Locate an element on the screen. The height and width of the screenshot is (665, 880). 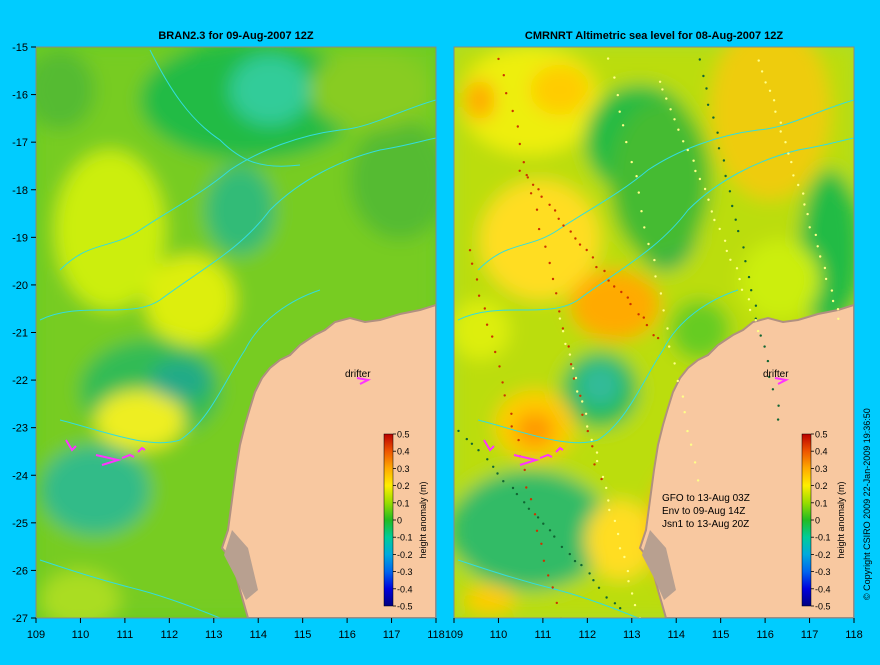
y-axis: -15 -16 -17 -18 -19 -20 -21 -22 -23 -24 -25 -26 -27 is located at coordinates (24, 333).